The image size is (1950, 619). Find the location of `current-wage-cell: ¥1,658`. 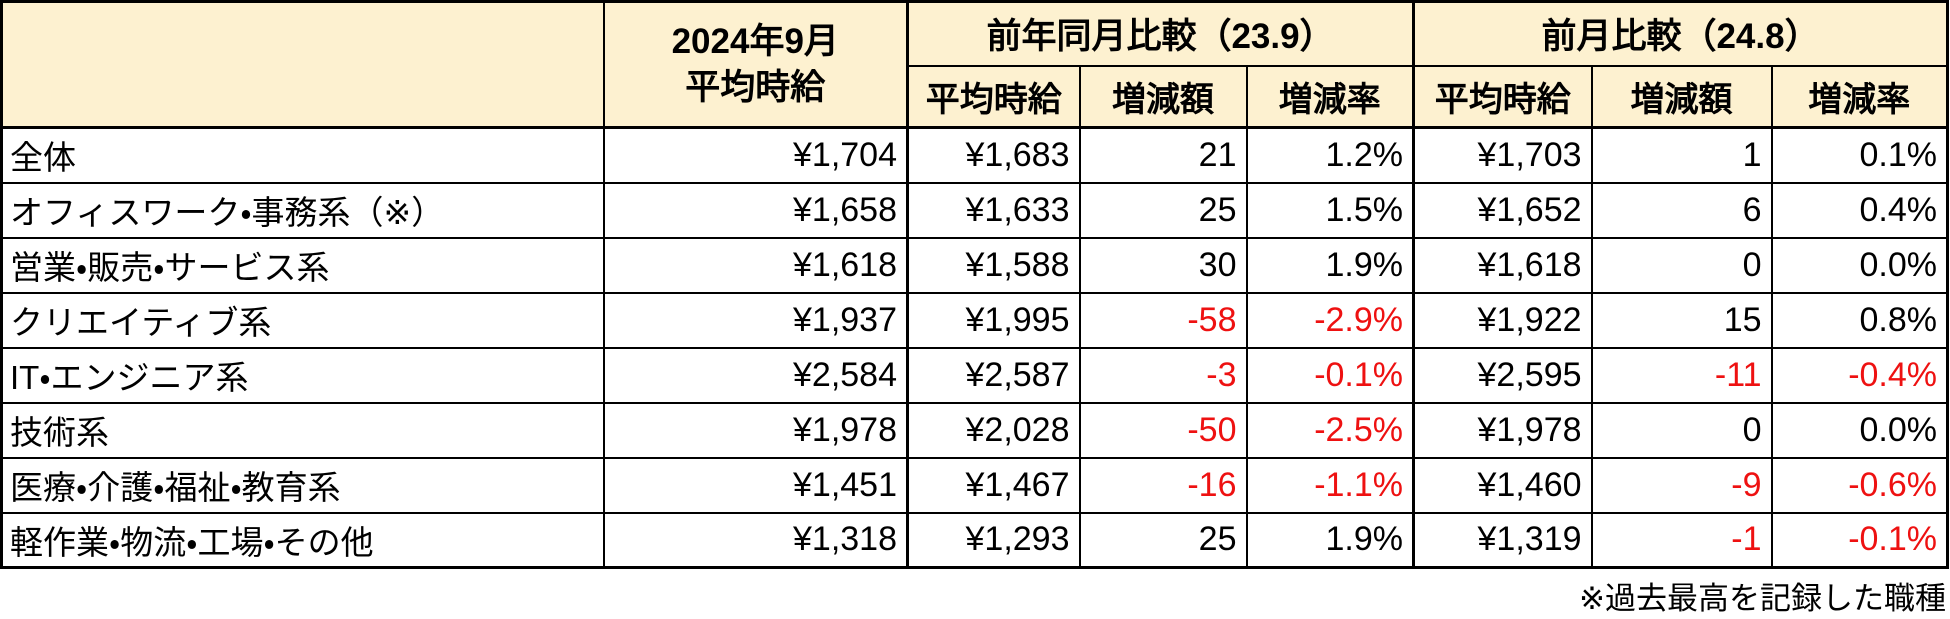

current-wage-cell: ¥1,658 is located at coordinates (755, 210).